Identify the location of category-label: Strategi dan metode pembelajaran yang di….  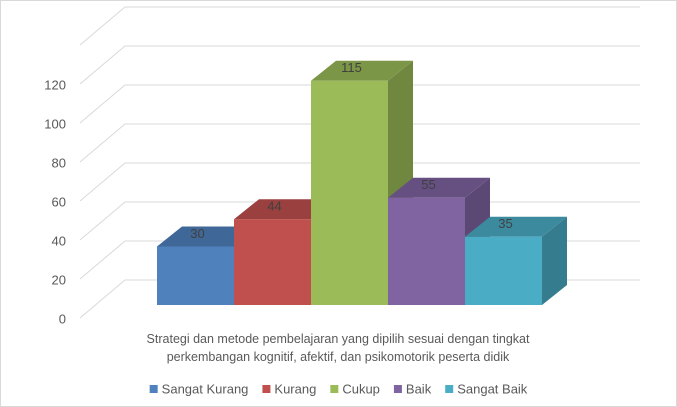
(338, 348).